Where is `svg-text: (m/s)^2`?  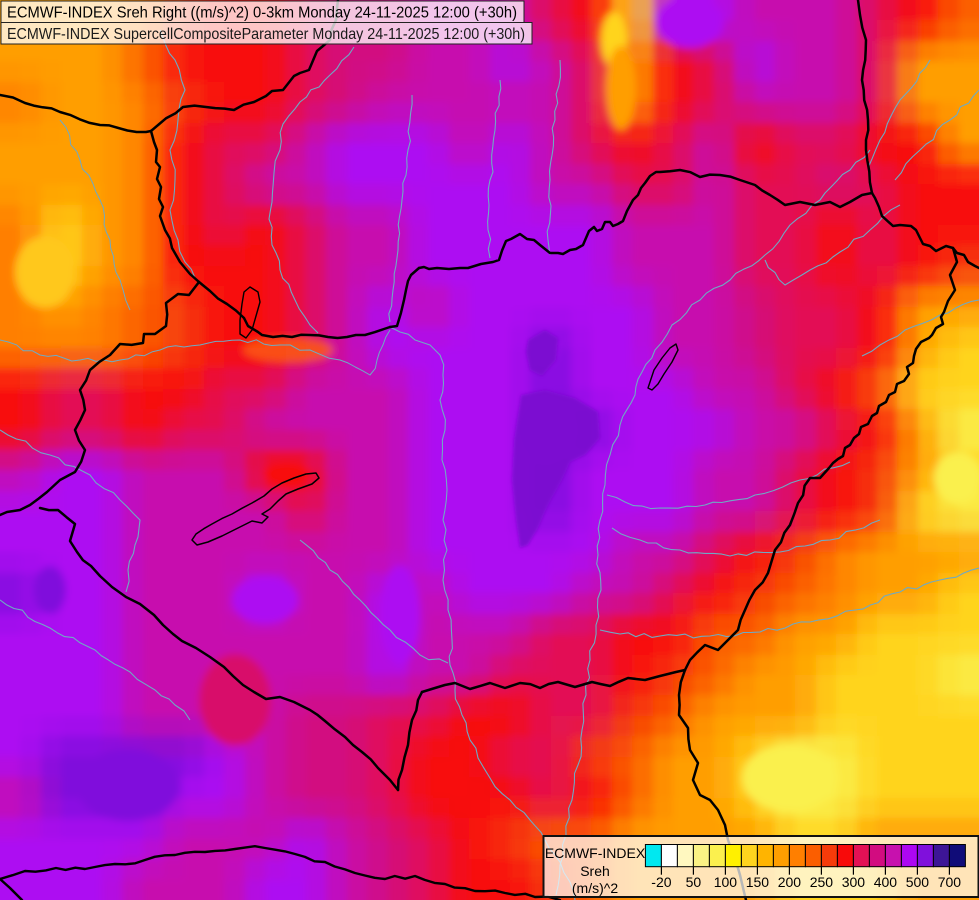
svg-text: (m/s)^2 is located at coordinates (595, 888).